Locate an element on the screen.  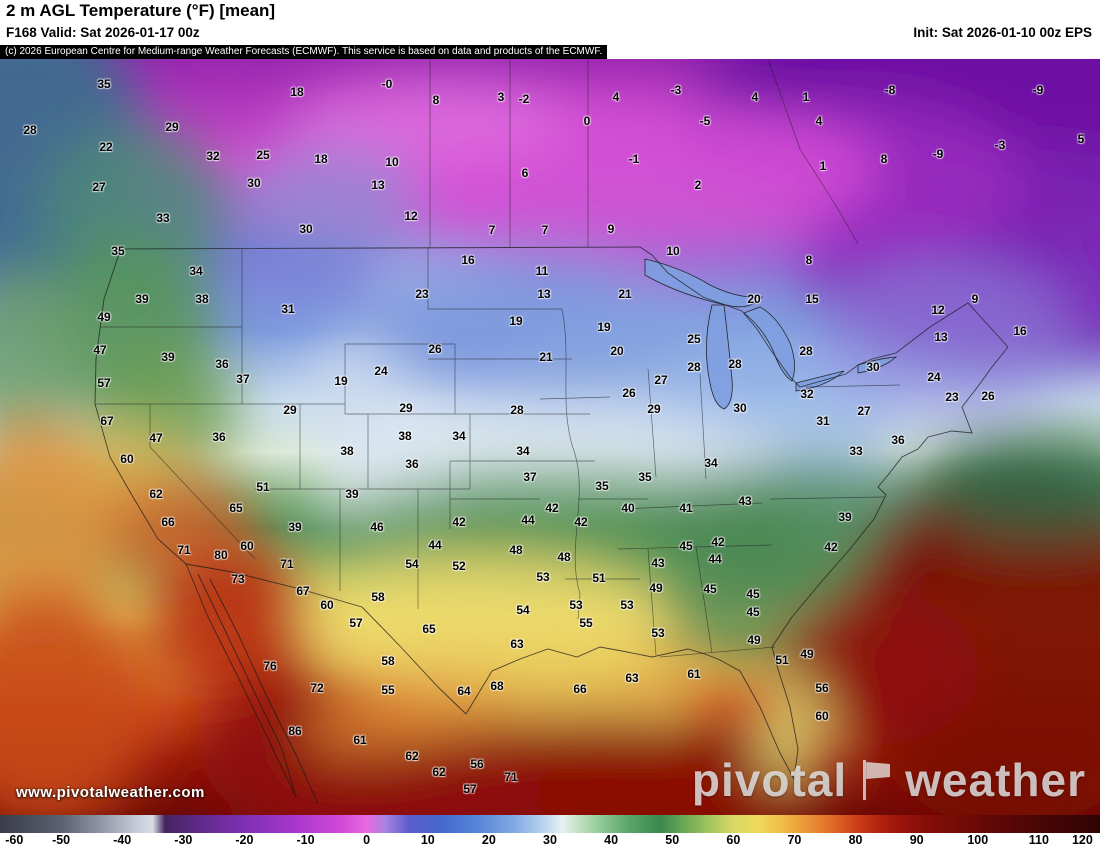
brand-word-pivotal: pivotal is located at coordinates (769, 780).